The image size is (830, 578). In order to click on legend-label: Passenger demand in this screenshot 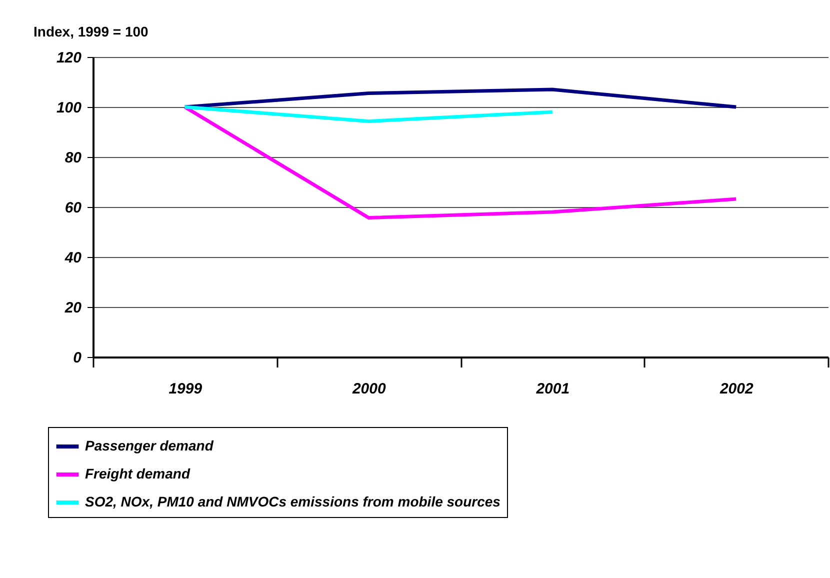, I will do `click(149, 446)`.